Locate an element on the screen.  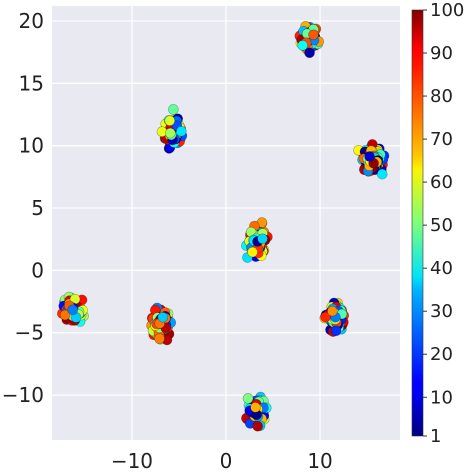
colorbar-tick-label: 40 is located at coordinates (441, 268).